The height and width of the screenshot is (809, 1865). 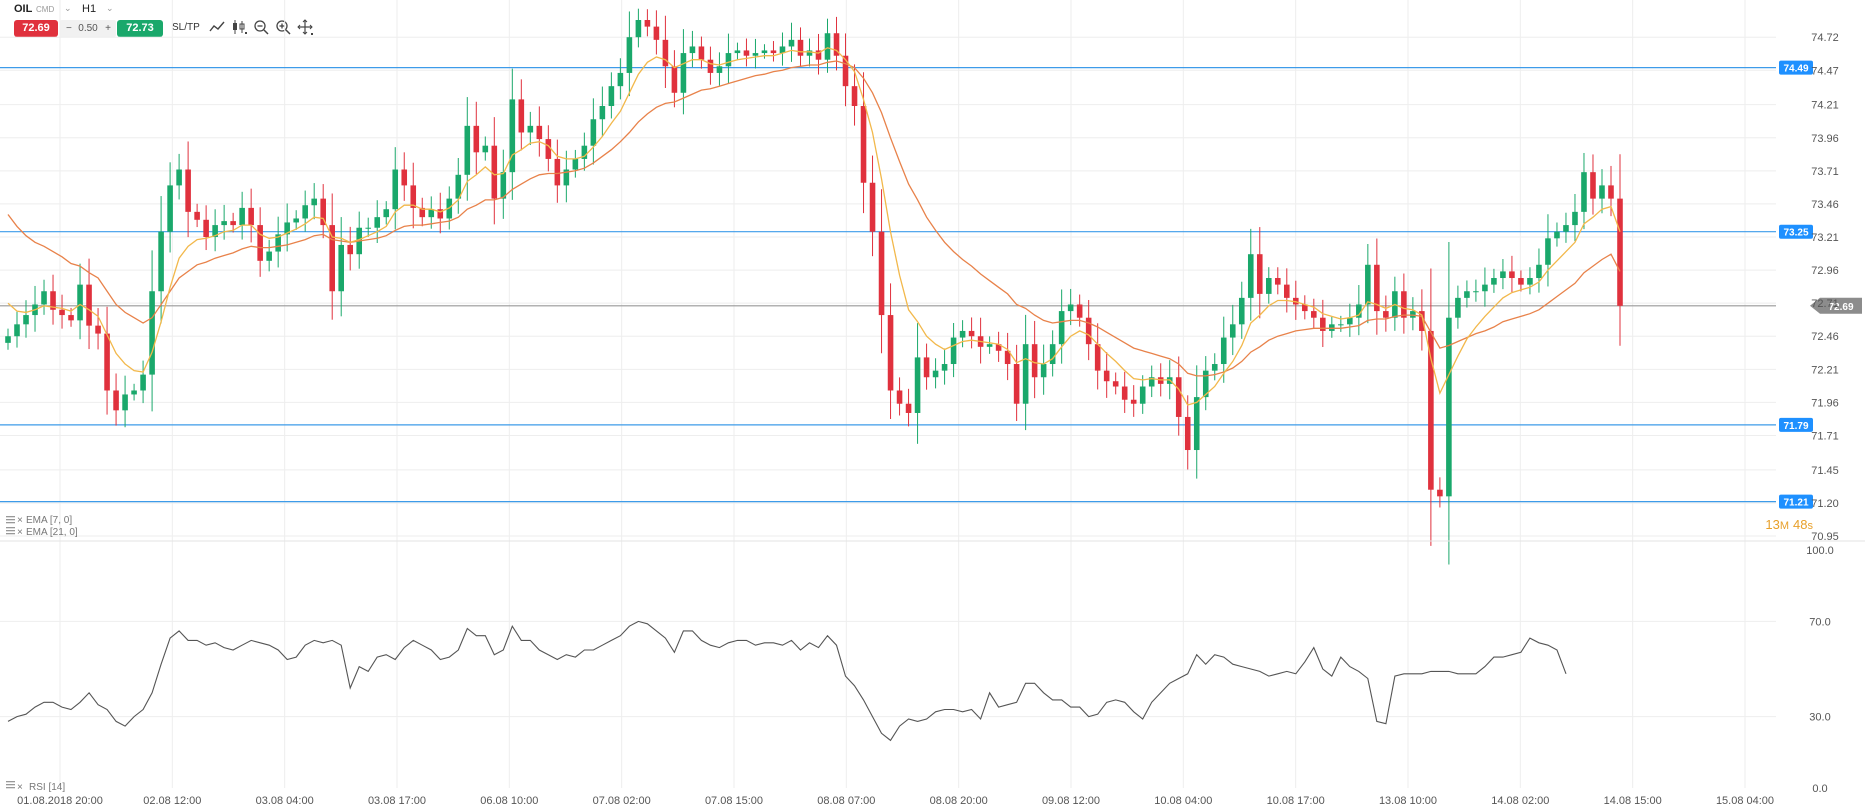 I want to click on level-label-box, so click(x=1796, y=67).